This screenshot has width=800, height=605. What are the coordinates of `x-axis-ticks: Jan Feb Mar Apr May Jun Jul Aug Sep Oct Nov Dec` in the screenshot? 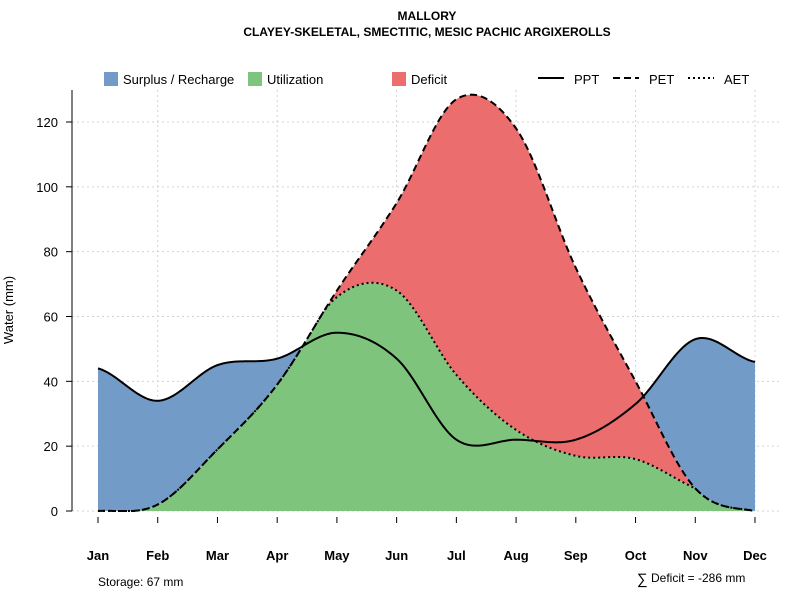 It's located at (427, 540).